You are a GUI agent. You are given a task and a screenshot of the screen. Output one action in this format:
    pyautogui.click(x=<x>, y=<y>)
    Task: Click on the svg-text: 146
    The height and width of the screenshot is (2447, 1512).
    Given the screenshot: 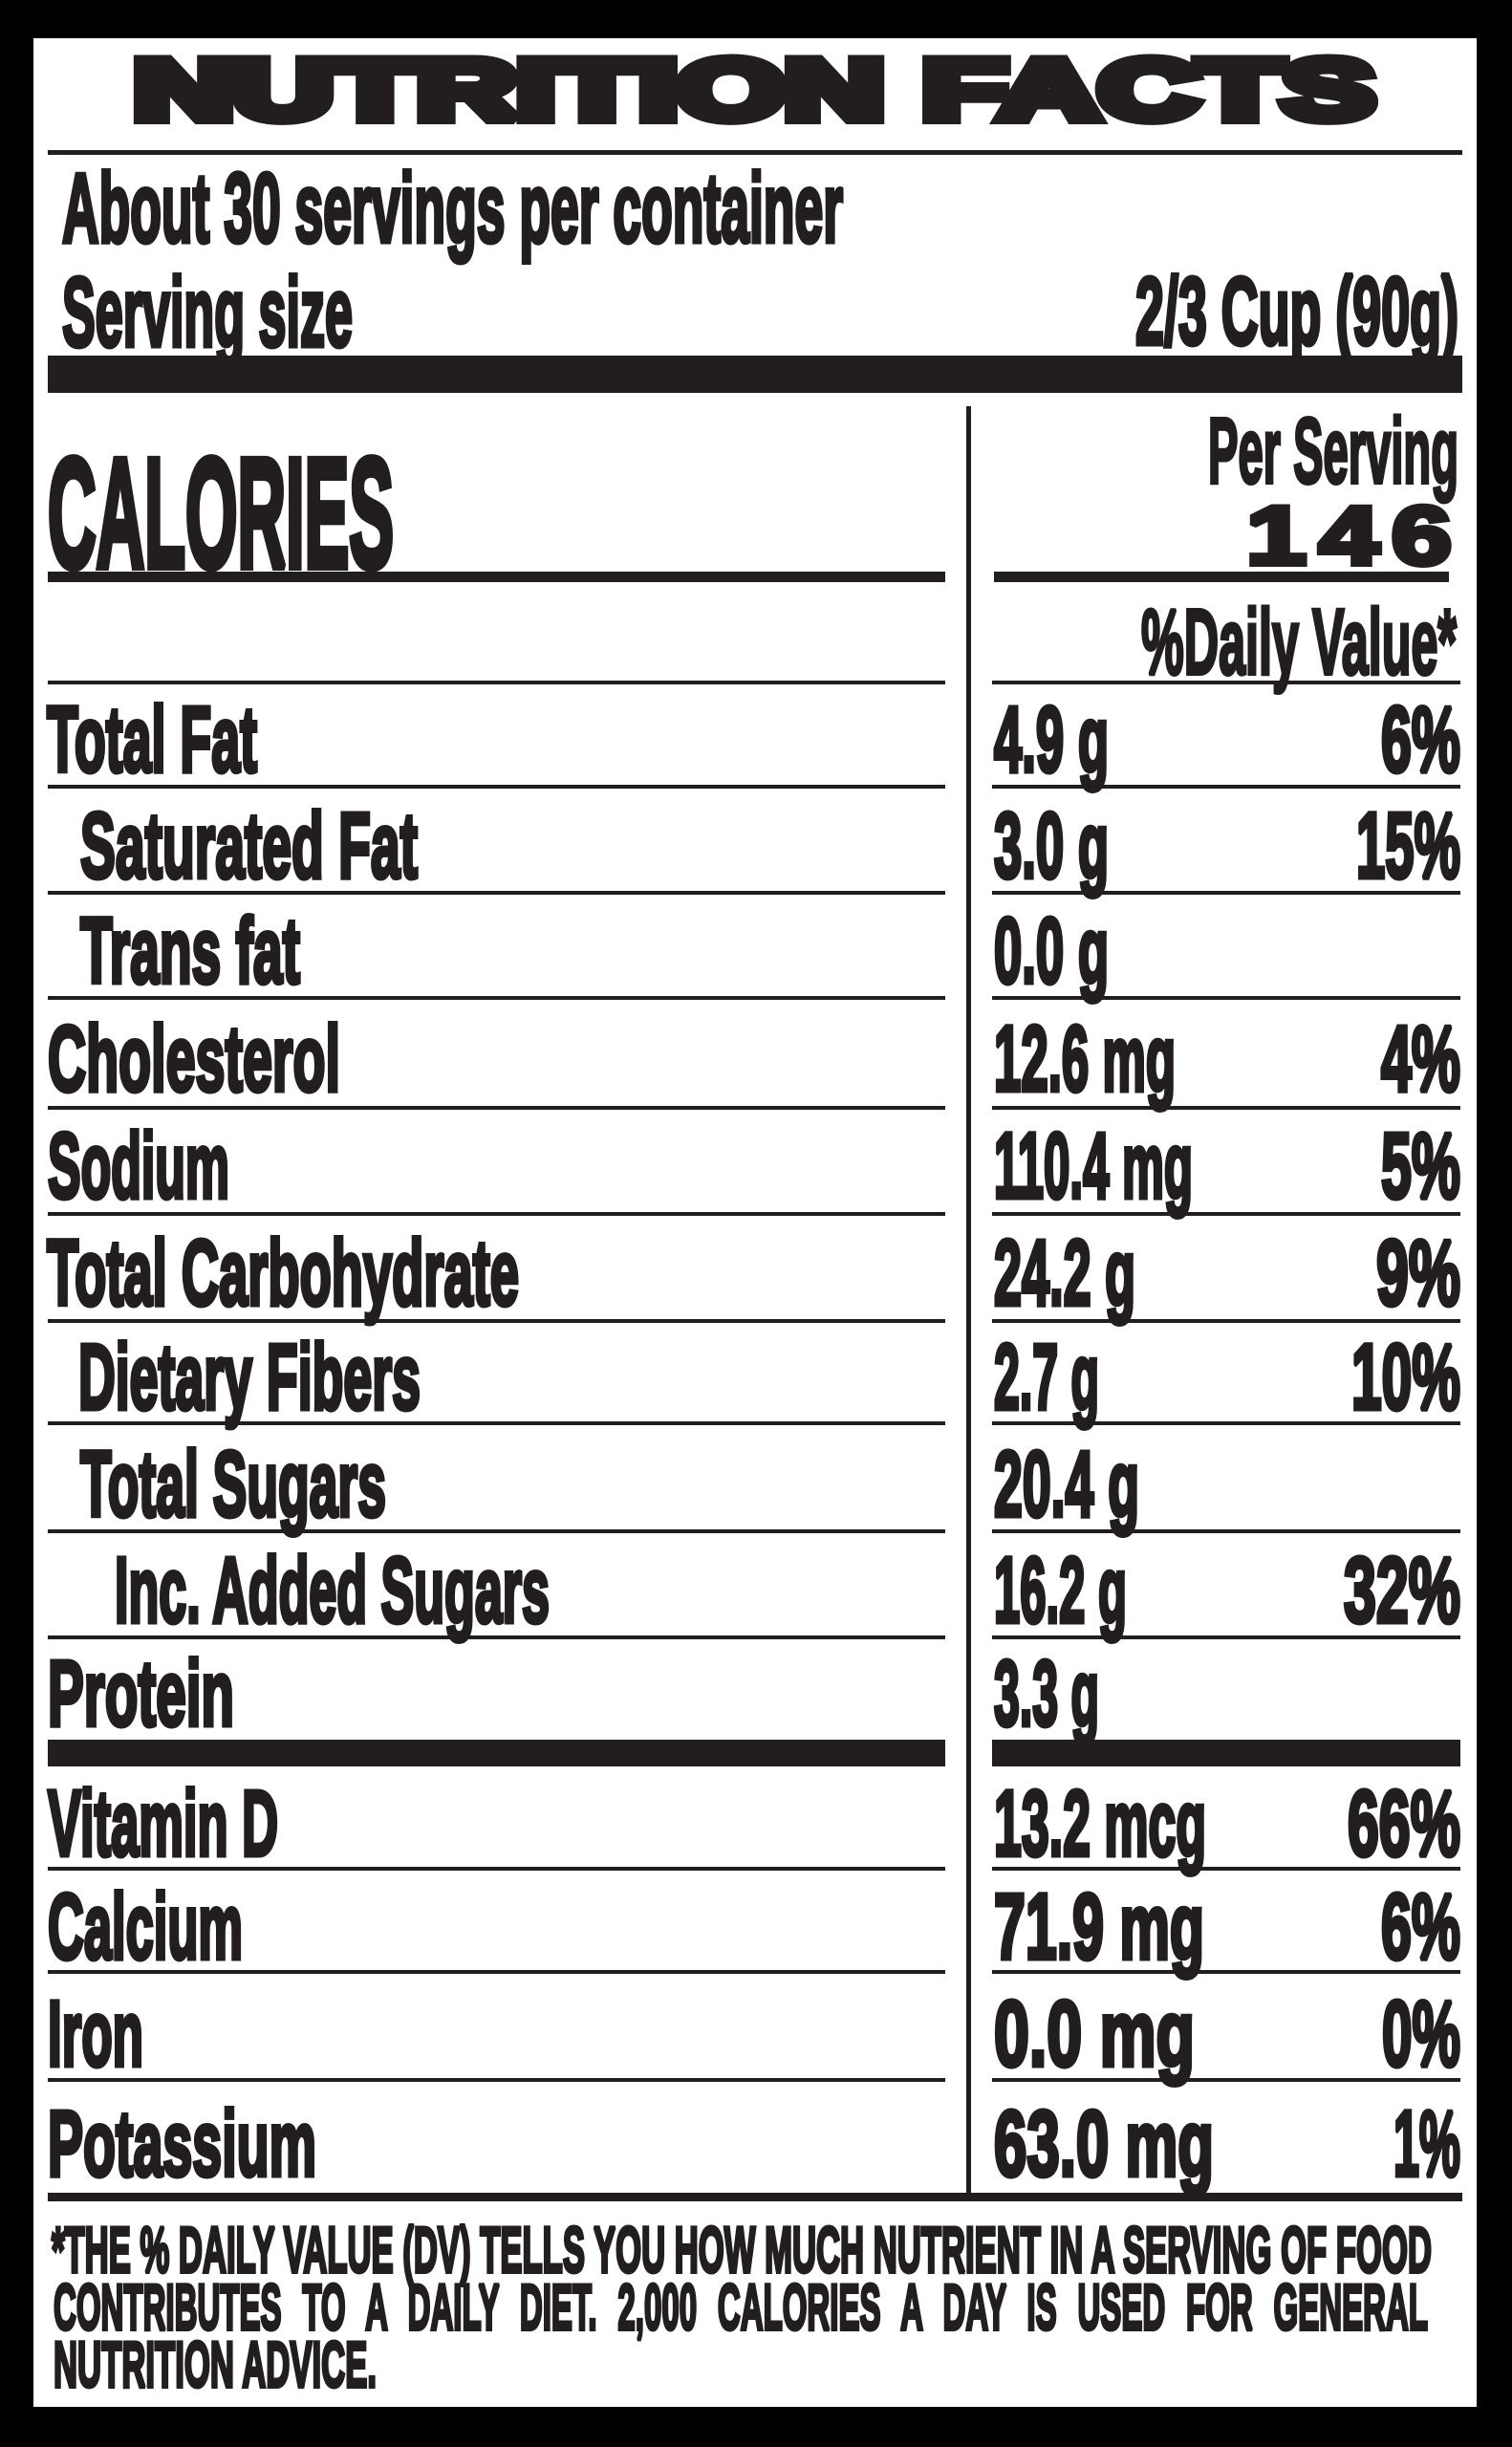 What is the action you would take?
    pyautogui.click(x=1355, y=536)
    